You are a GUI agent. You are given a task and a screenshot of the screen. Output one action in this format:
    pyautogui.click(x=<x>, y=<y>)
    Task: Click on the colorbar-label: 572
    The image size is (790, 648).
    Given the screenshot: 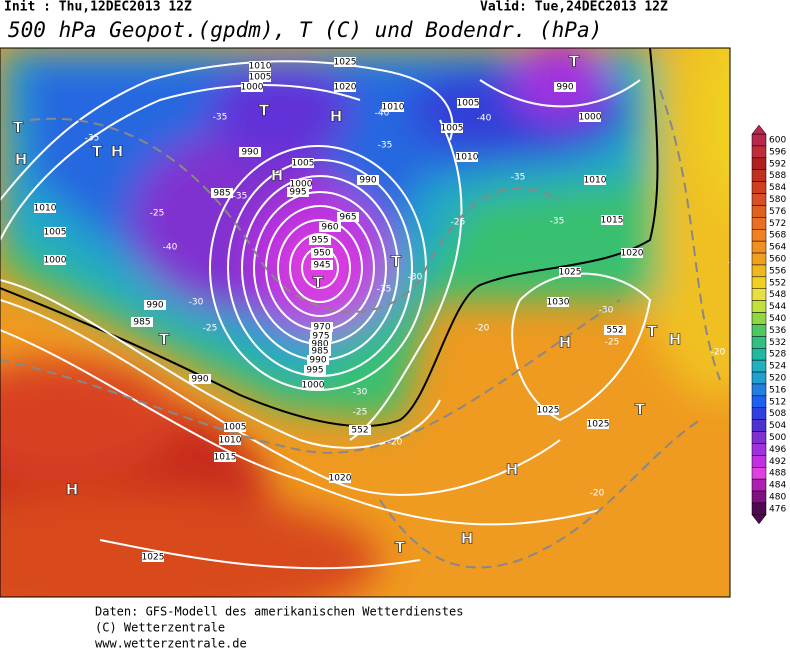 What is the action you would take?
    pyautogui.click(x=777, y=224)
    